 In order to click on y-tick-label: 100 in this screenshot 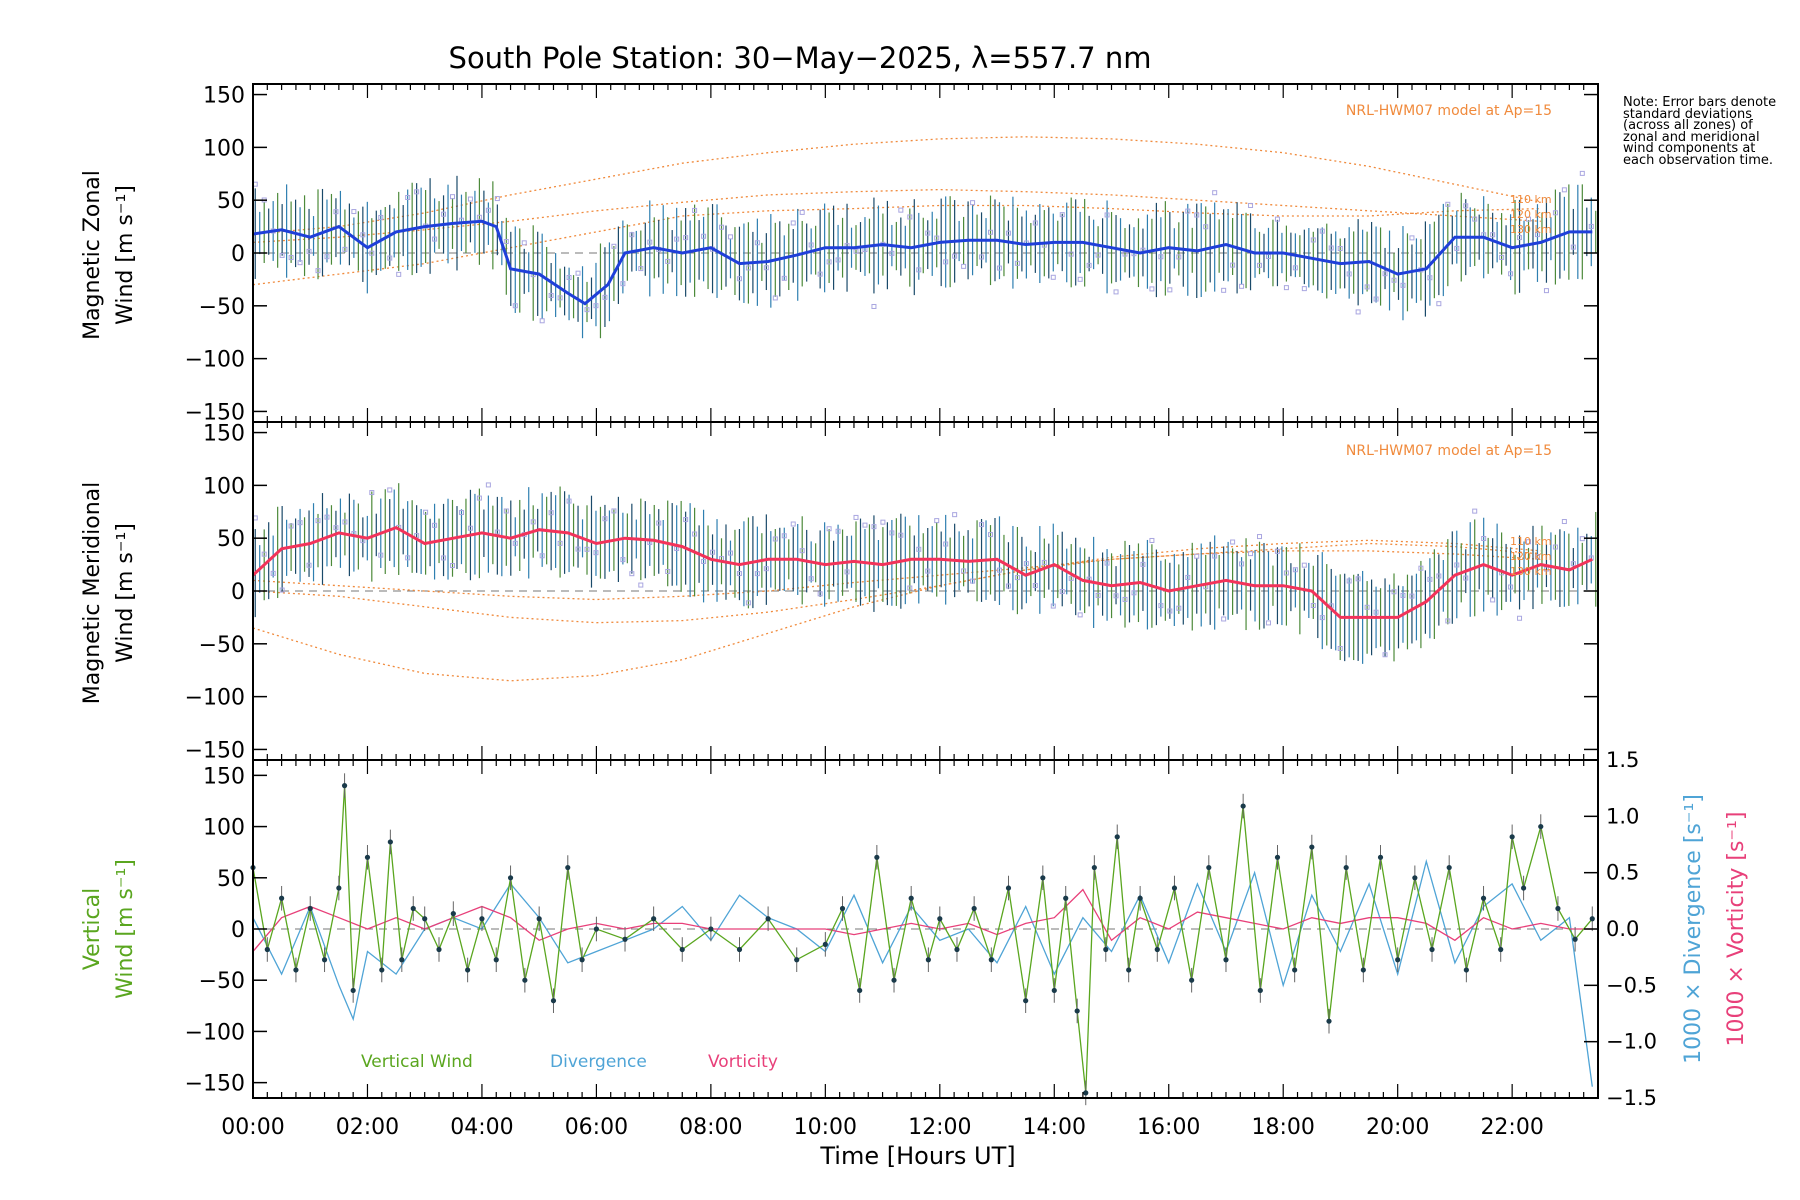, I will do `click(224, 486)`.